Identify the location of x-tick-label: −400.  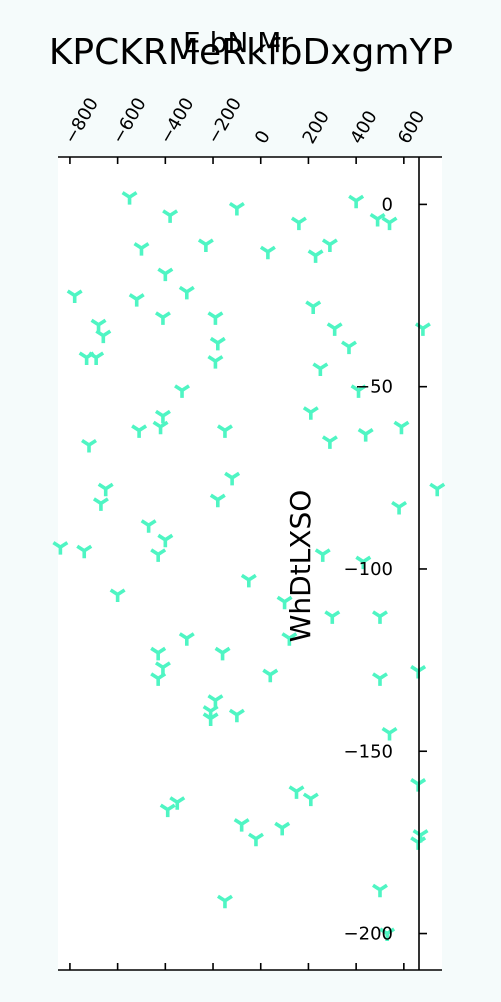
(176, 120).